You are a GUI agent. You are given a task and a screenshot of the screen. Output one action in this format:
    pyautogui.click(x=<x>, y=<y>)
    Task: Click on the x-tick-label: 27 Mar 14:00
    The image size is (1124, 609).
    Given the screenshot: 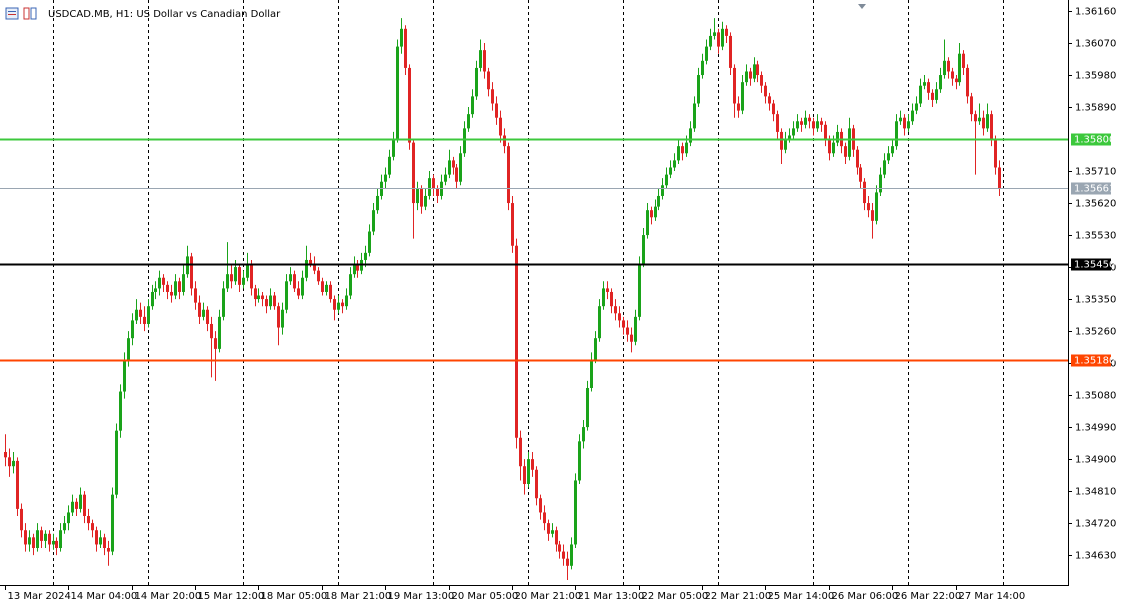 What is the action you would take?
    pyautogui.click(x=992, y=596)
    